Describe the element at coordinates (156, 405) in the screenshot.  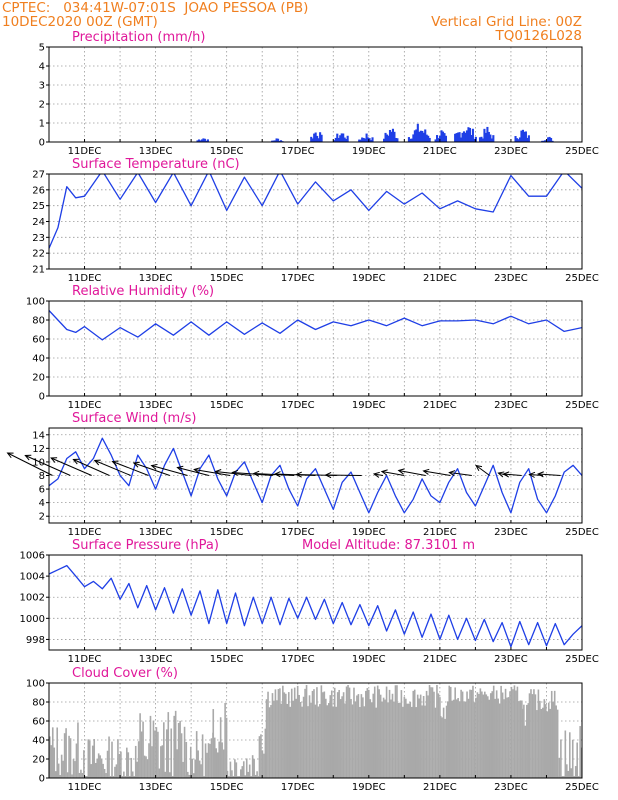
I see `x-tick-label: 13DEC` at that location.